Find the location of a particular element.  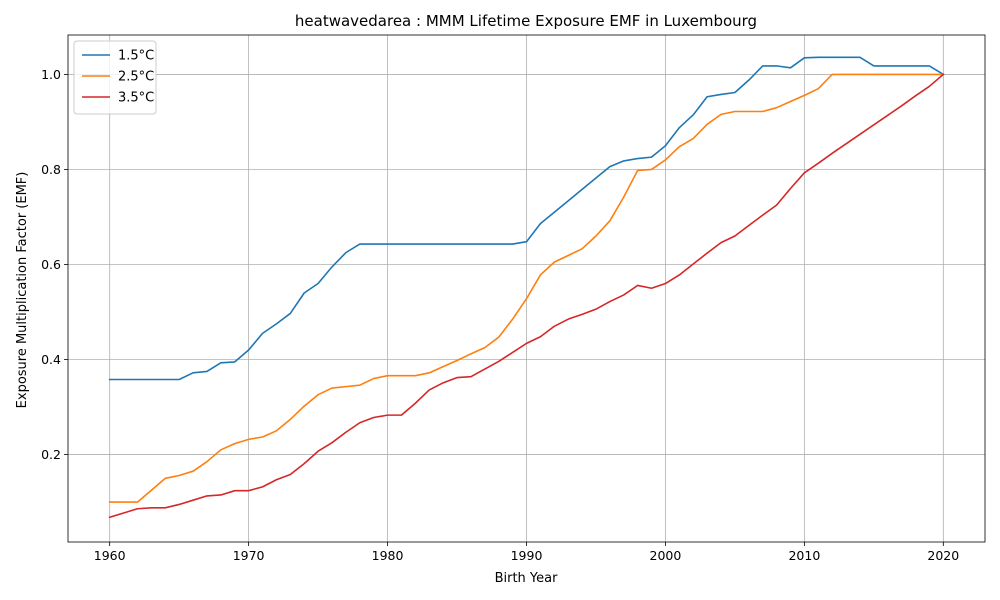

legend-label: 3.5°C is located at coordinates (136, 98).